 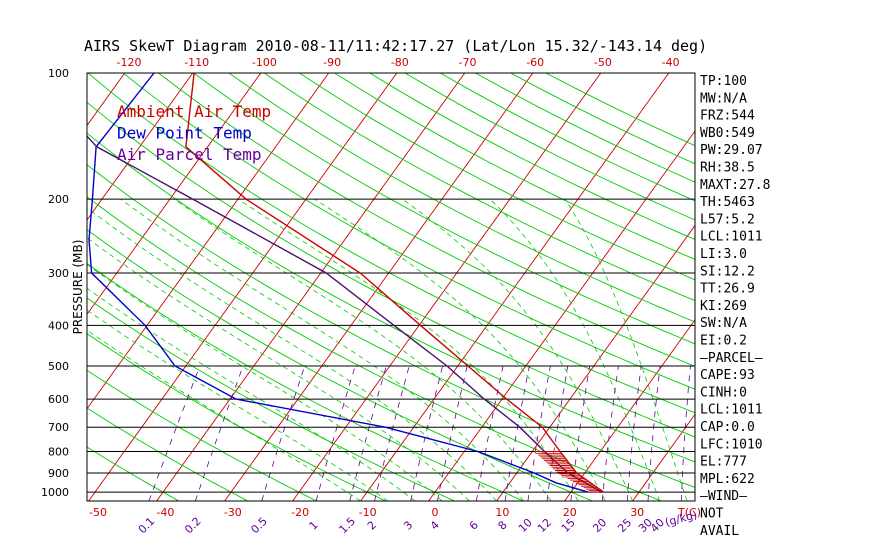 I want to click on stat-item: TH:5463, so click(x=727, y=202).